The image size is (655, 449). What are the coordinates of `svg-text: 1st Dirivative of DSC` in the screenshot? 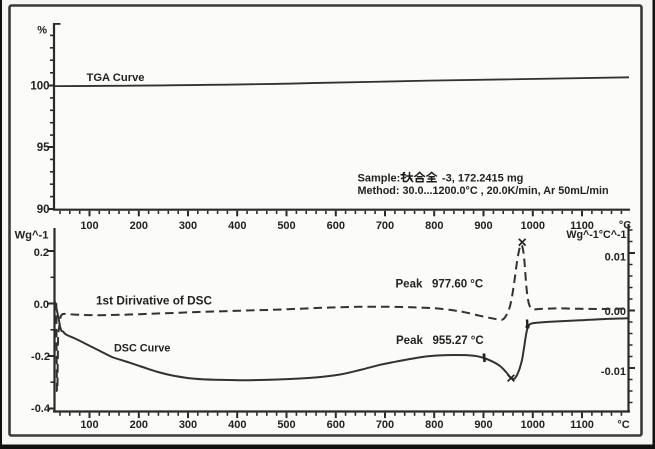 It's located at (154, 300).